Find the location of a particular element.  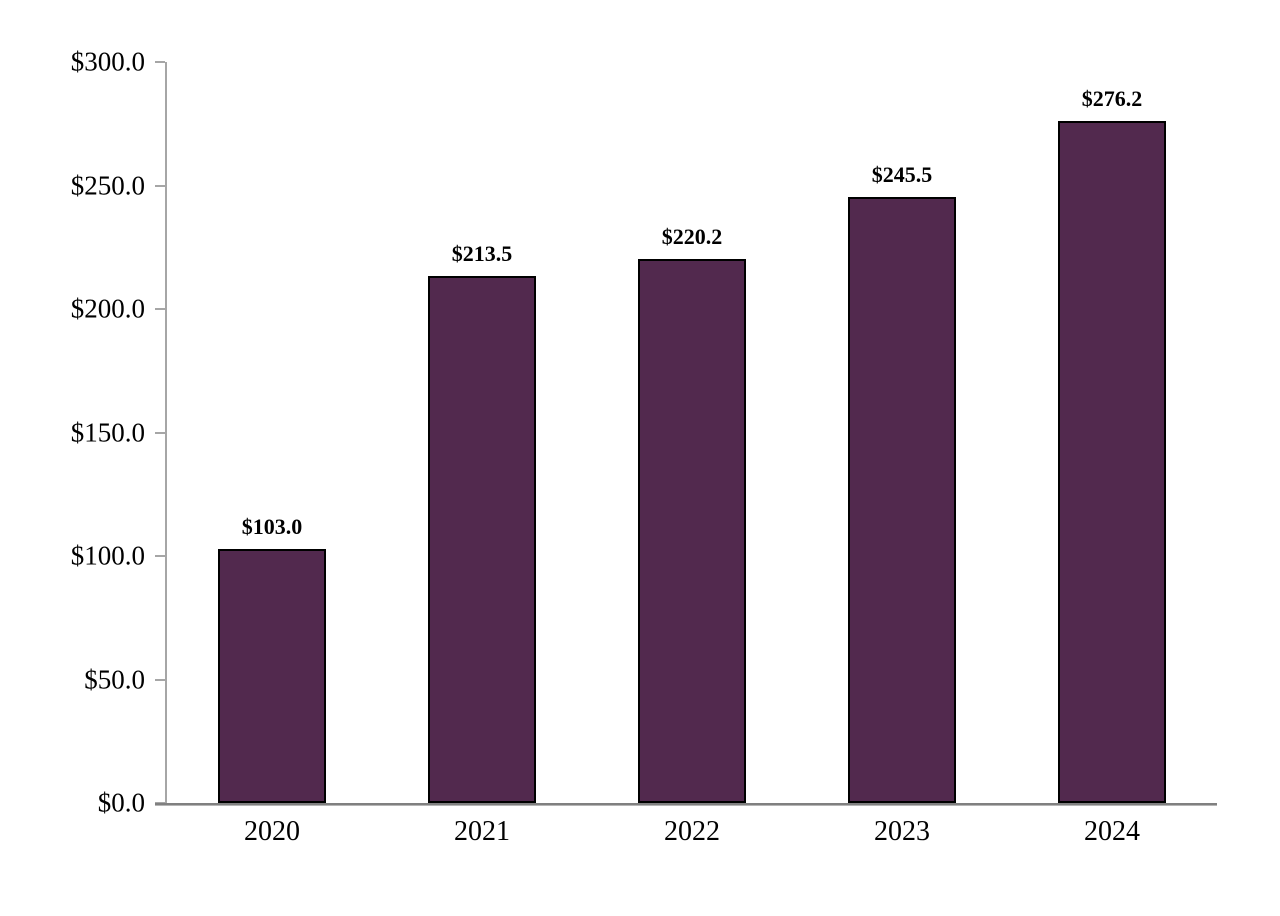

bar-data-label: $245.5 is located at coordinates (902, 174).